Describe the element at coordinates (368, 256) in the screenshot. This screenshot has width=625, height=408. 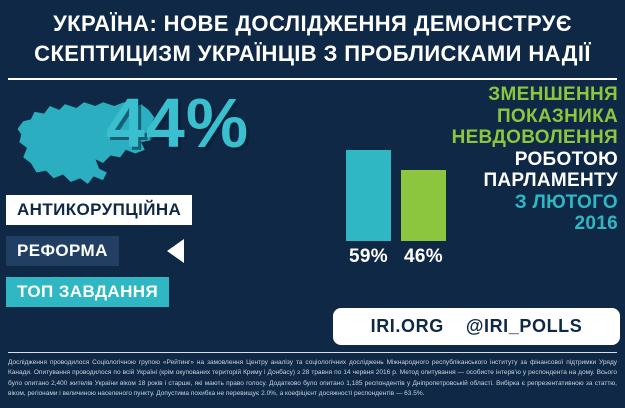
I see `bar-label-59: 59%` at that location.